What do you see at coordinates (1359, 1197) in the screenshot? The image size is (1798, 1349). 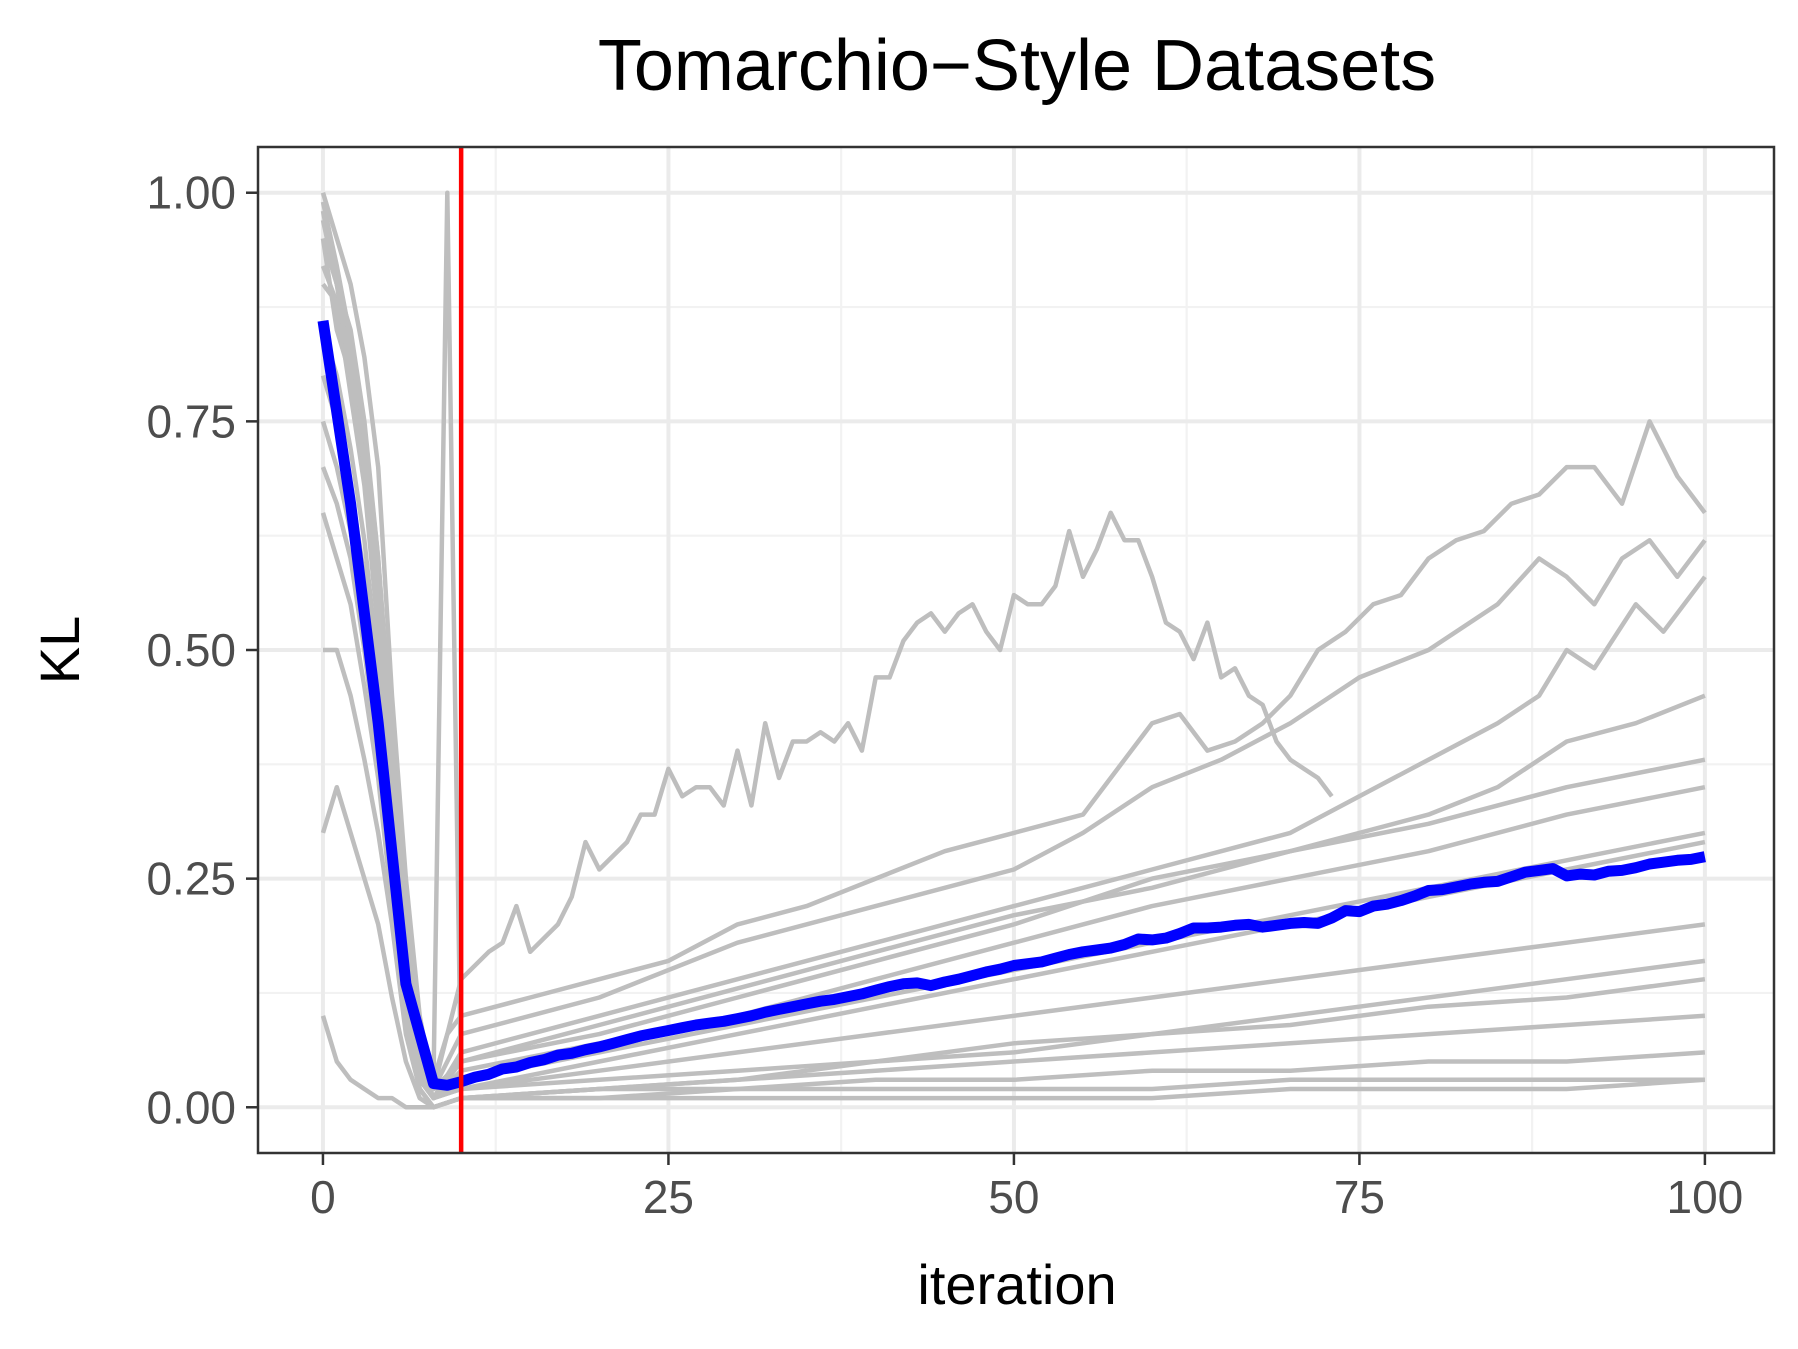 I see `x-tick-label: 75` at bounding box center [1359, 1197].